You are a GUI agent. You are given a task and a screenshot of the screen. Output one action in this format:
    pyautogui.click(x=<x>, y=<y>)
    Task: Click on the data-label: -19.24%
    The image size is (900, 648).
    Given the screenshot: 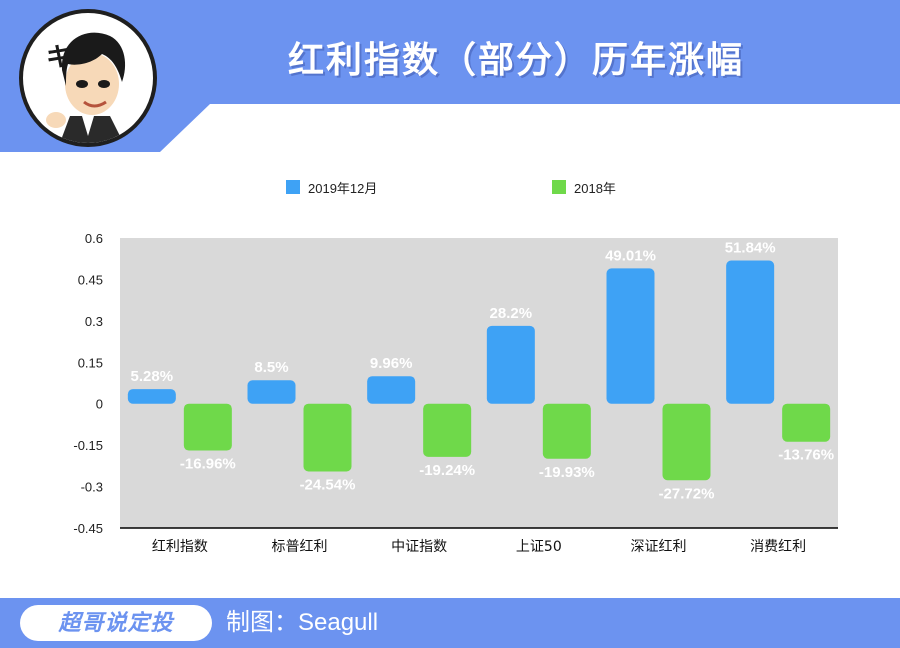 What is the action you would take?
    pyautogui.click(x=447, y=470)
    